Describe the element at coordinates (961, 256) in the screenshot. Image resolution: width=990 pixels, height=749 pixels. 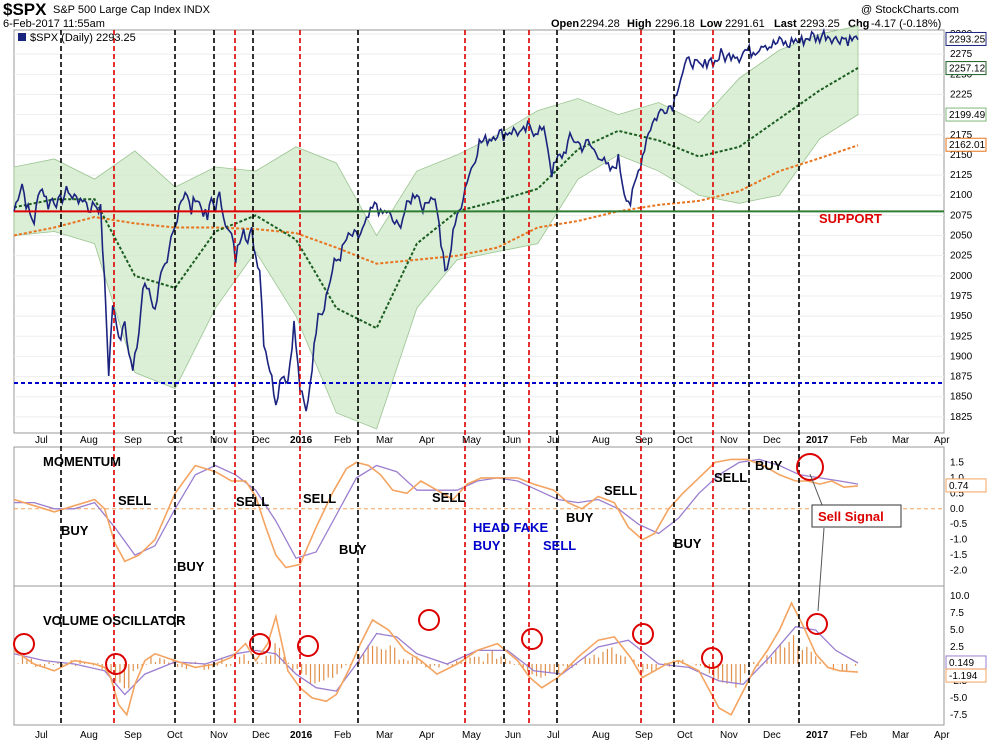
I see `price-tick-label: 2025` at that location.